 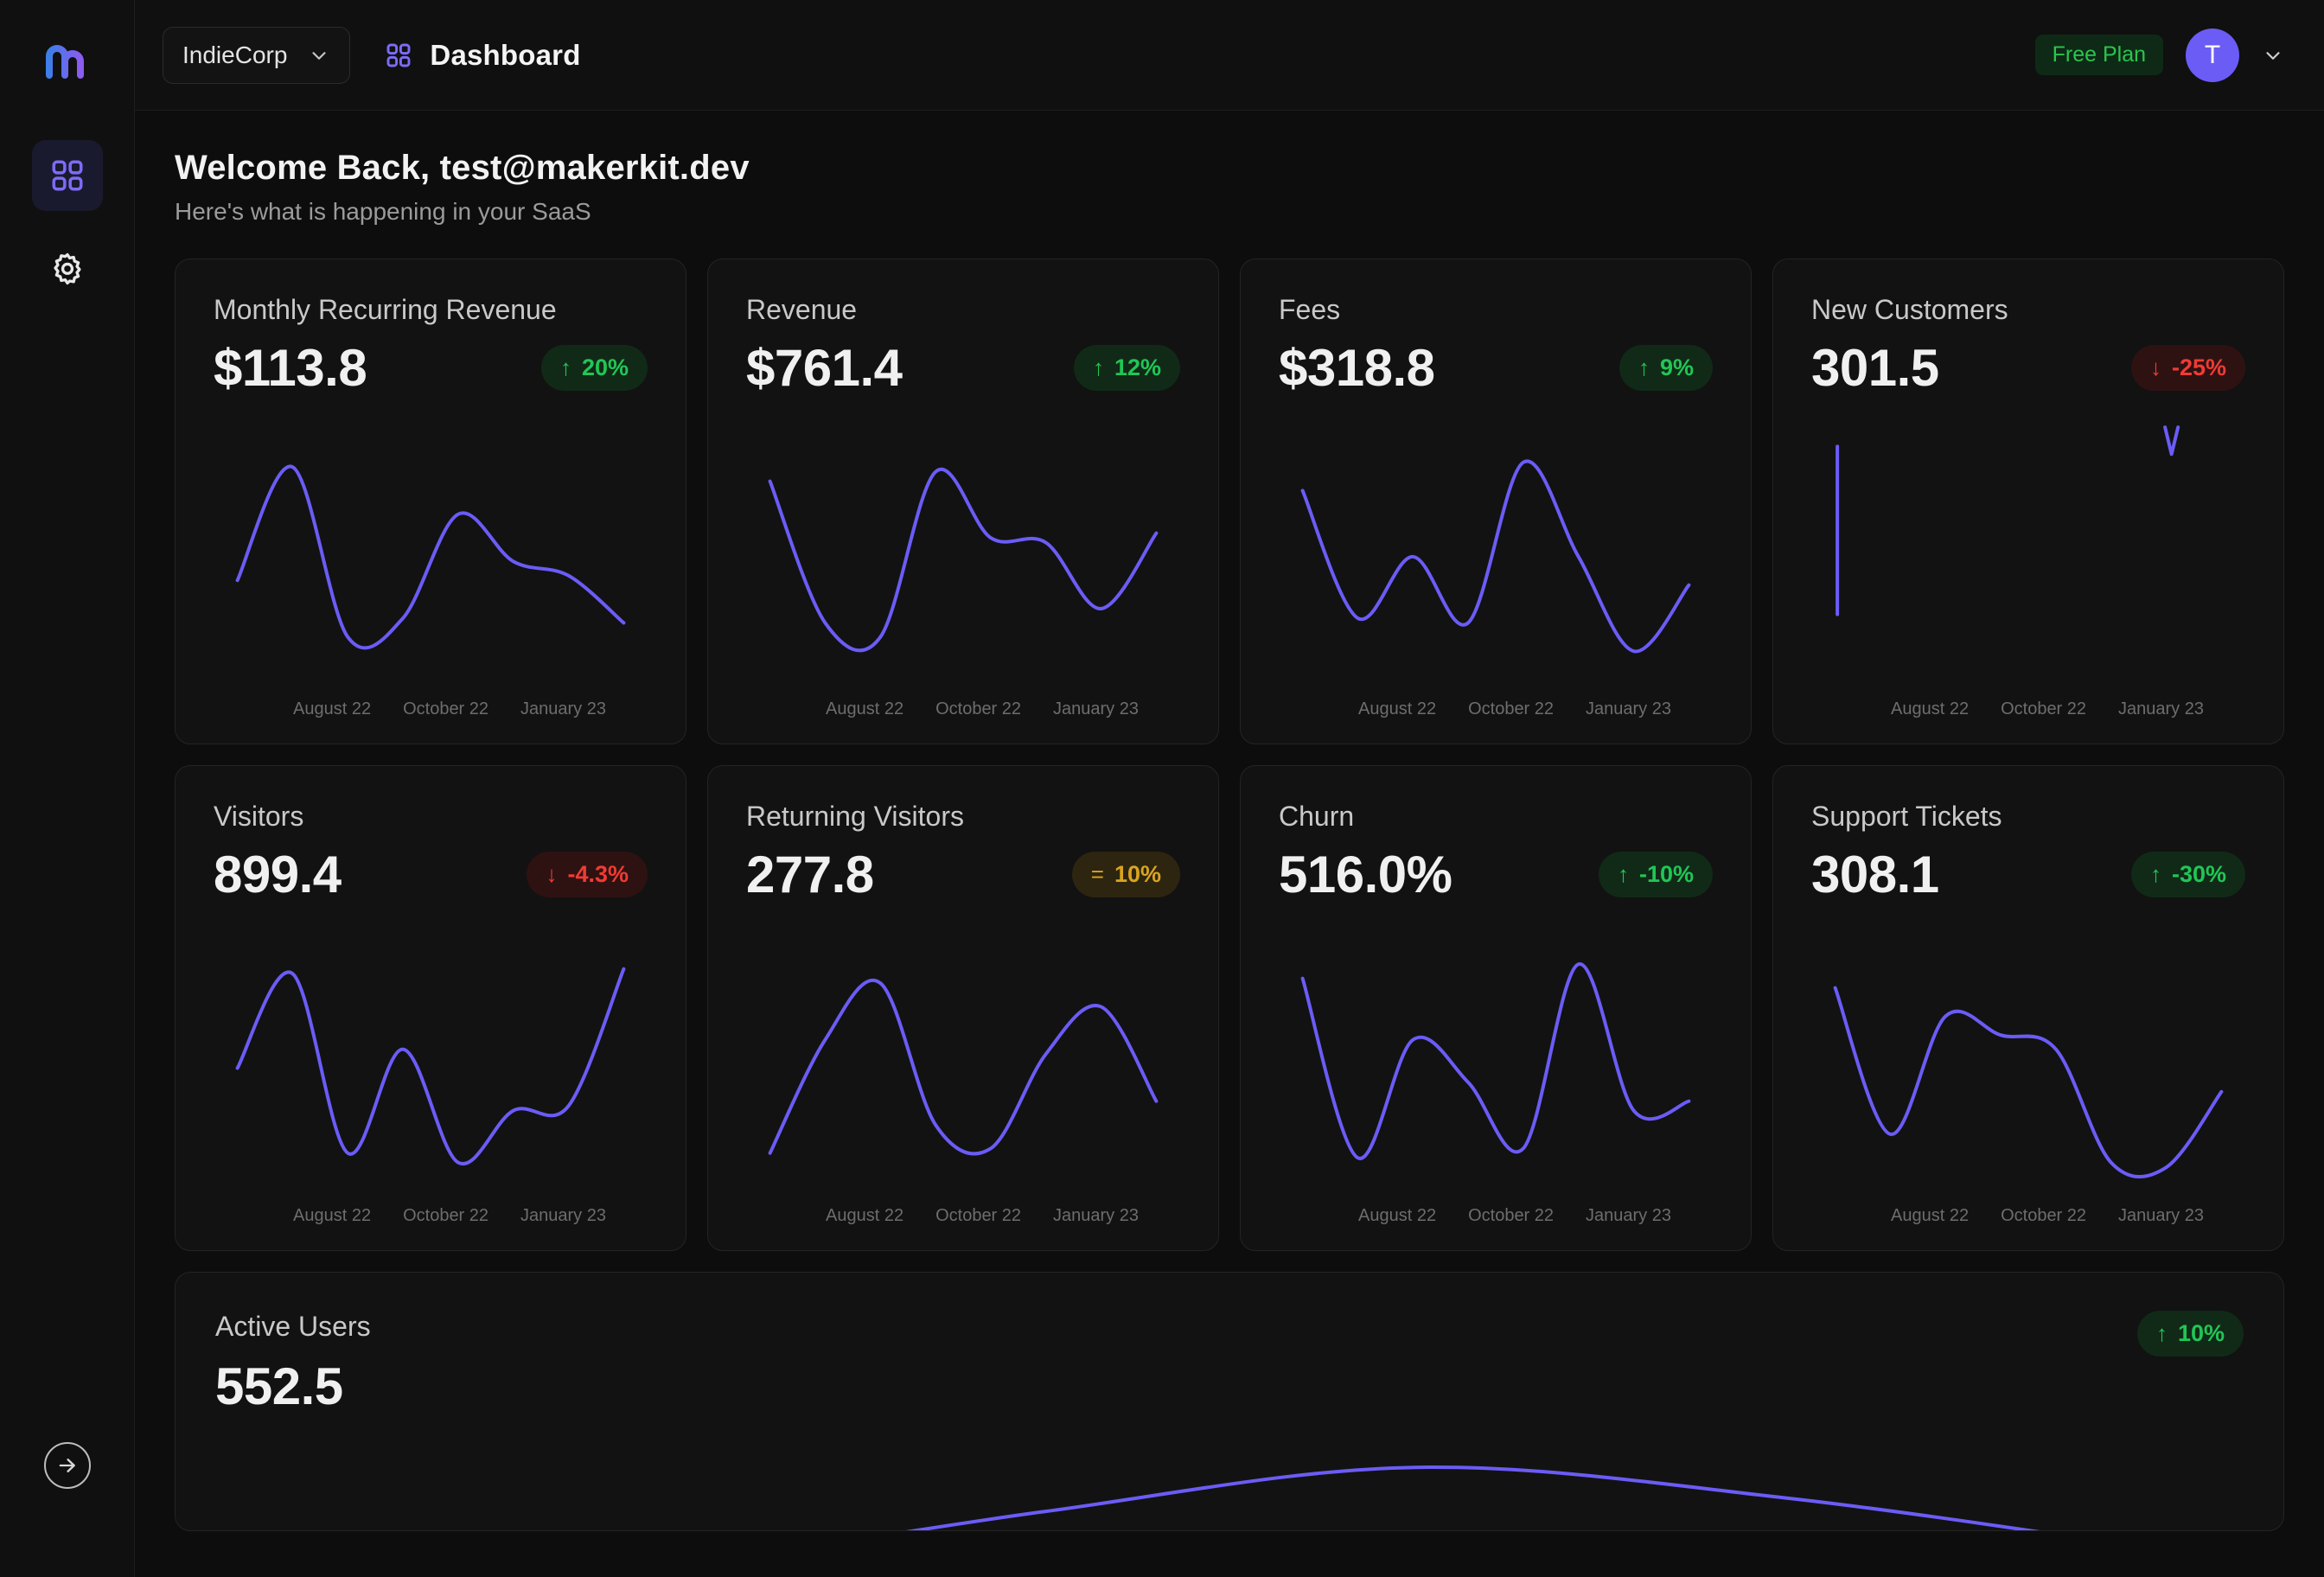 What do you see at coordinates (1907, 816) in the screenshot?
I see `card-title: Support Tickets` at bounding box center [1907, 816].